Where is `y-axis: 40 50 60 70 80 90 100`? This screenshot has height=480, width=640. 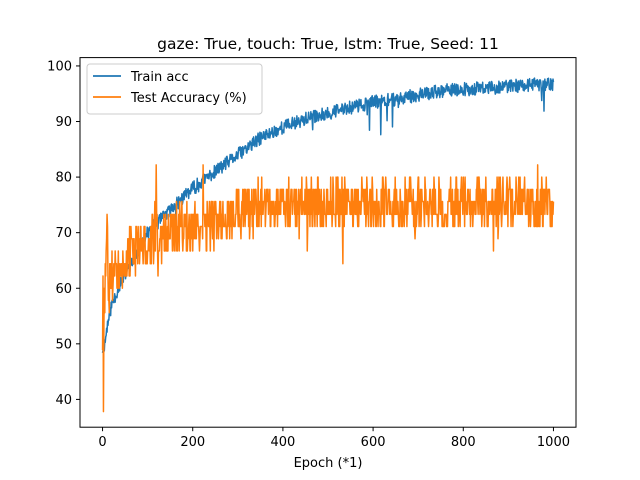 y-axis: 40 50 60 70 80 90 100 is located at coordinates (63, 233).